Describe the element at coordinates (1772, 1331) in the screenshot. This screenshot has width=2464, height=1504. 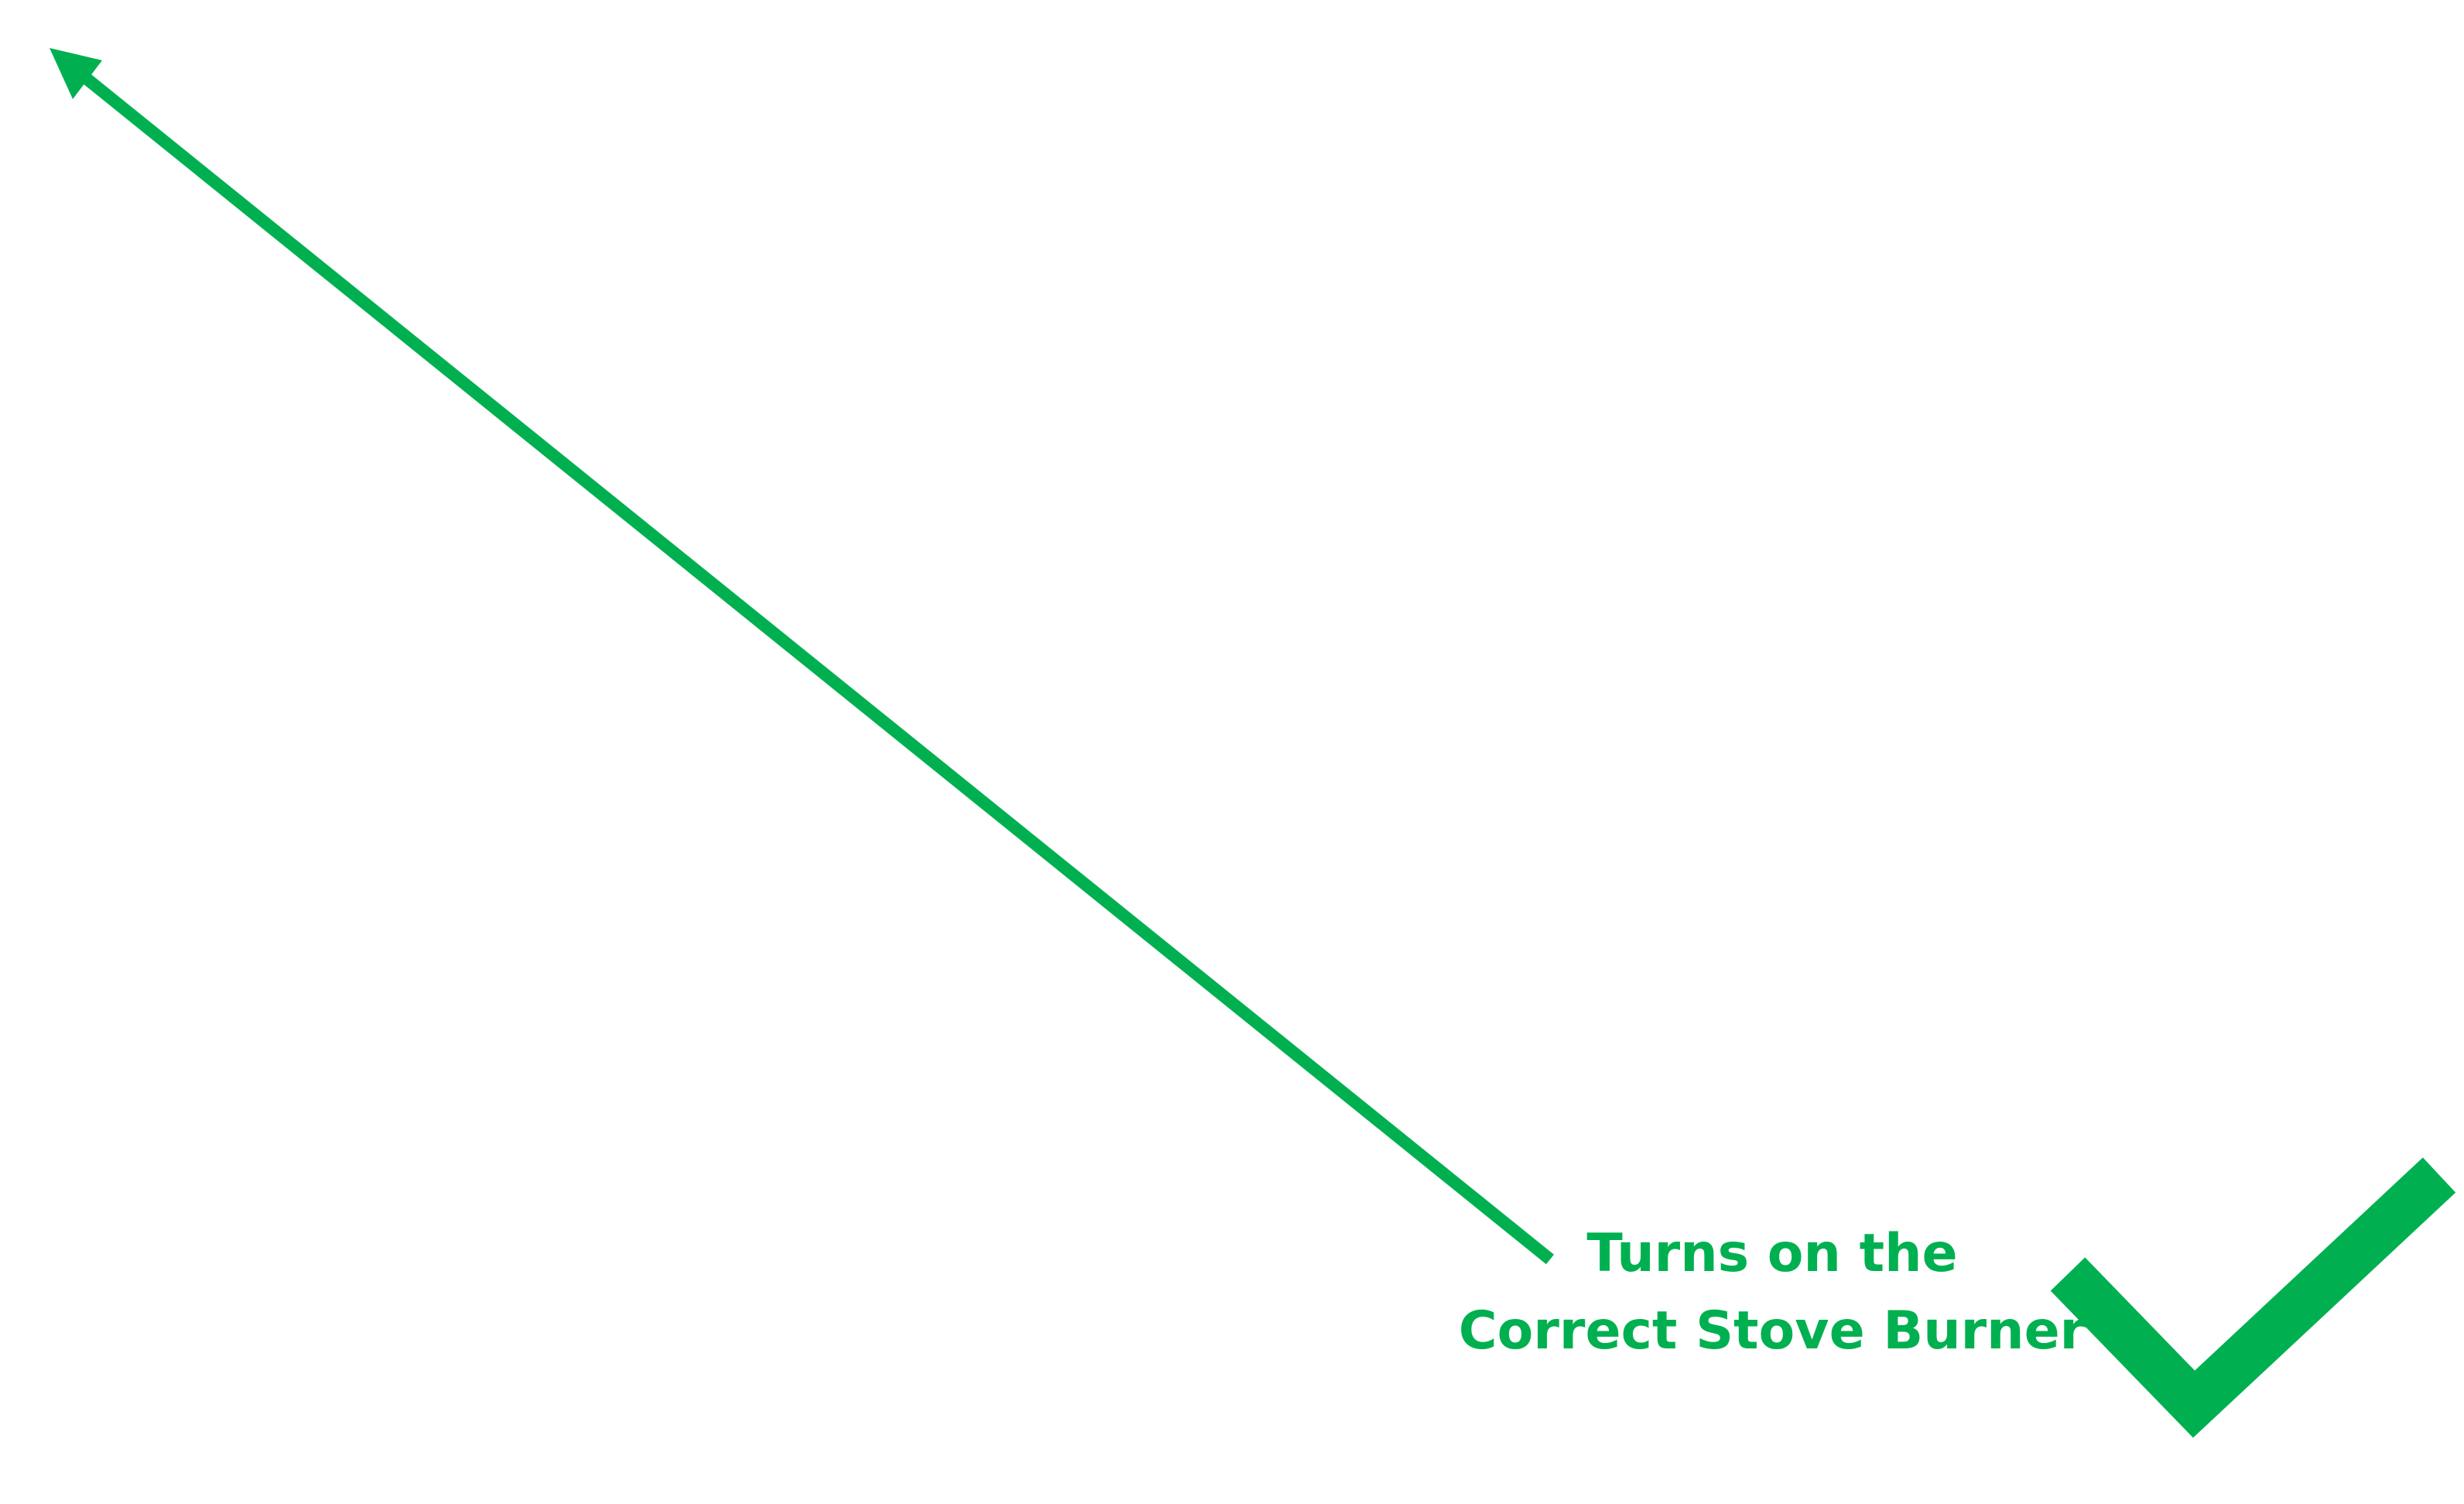
I see `annotation-line-2: Correct Stove Burner` at that location.